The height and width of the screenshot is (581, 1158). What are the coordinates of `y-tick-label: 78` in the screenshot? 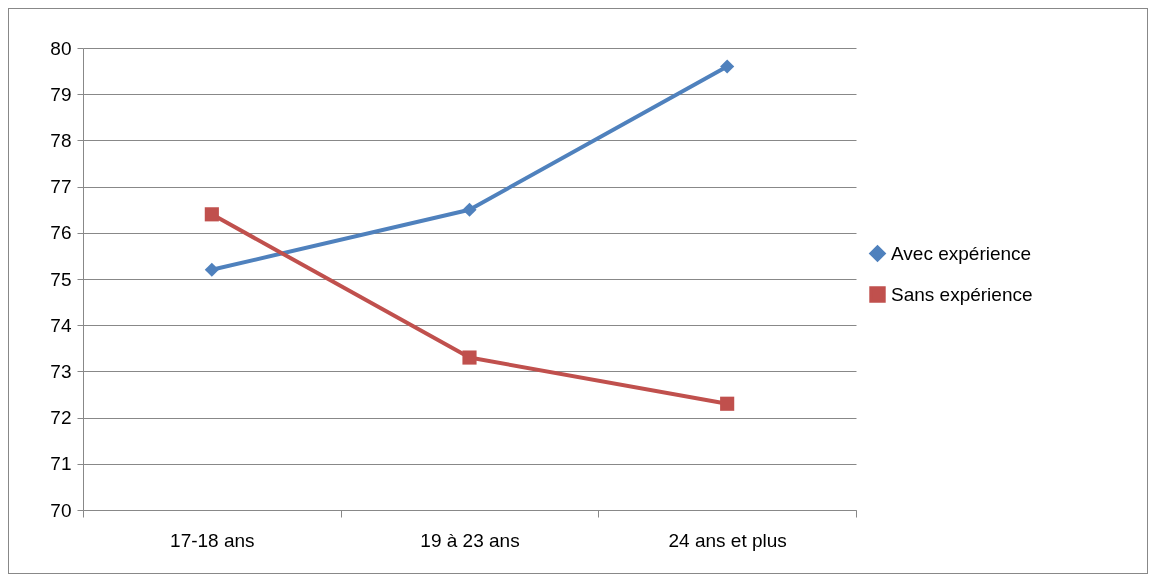 It's located at (61, 140).